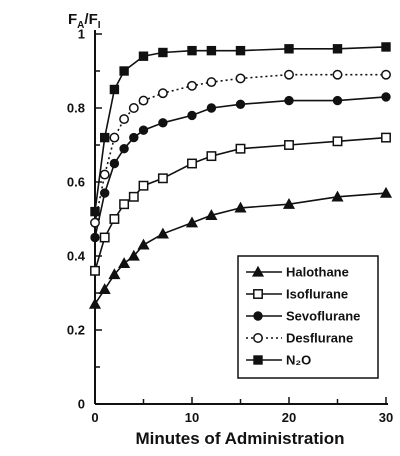  I want to click on y-axis-title-sub-den: I, so click(99, 25).